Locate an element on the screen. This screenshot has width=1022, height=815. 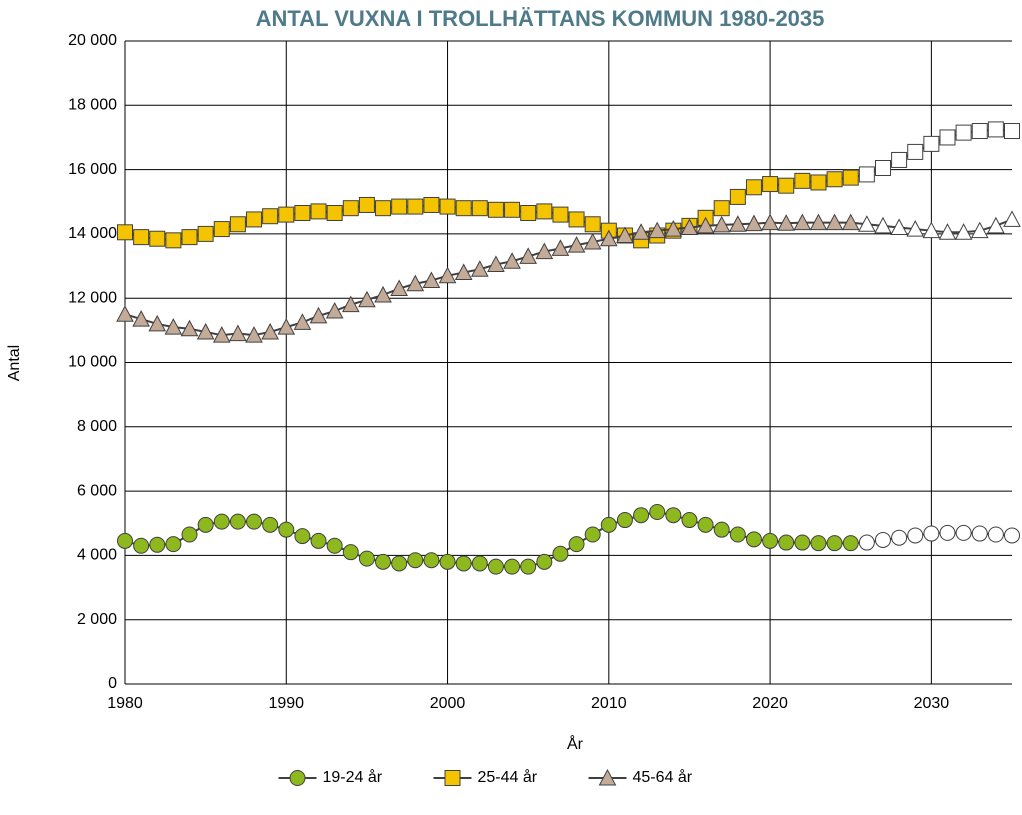
legend-label: 19-24 år is located at coordinates (353, 777).